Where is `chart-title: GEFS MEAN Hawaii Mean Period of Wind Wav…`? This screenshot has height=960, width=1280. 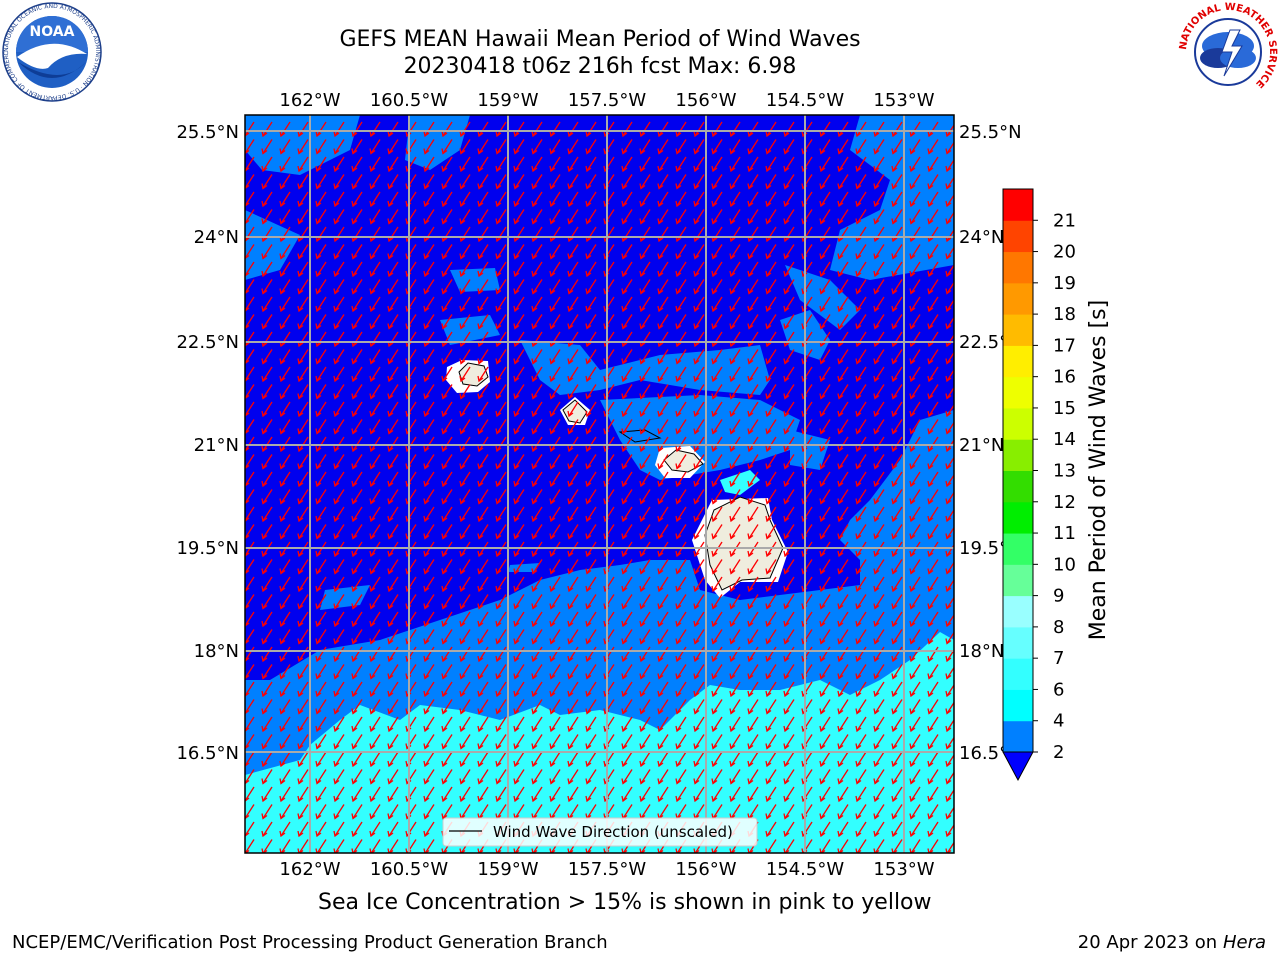
chart-title: GEFS MEAN Hawaii Mean Period of Wind Wav… is located at coordinates (600, 39).